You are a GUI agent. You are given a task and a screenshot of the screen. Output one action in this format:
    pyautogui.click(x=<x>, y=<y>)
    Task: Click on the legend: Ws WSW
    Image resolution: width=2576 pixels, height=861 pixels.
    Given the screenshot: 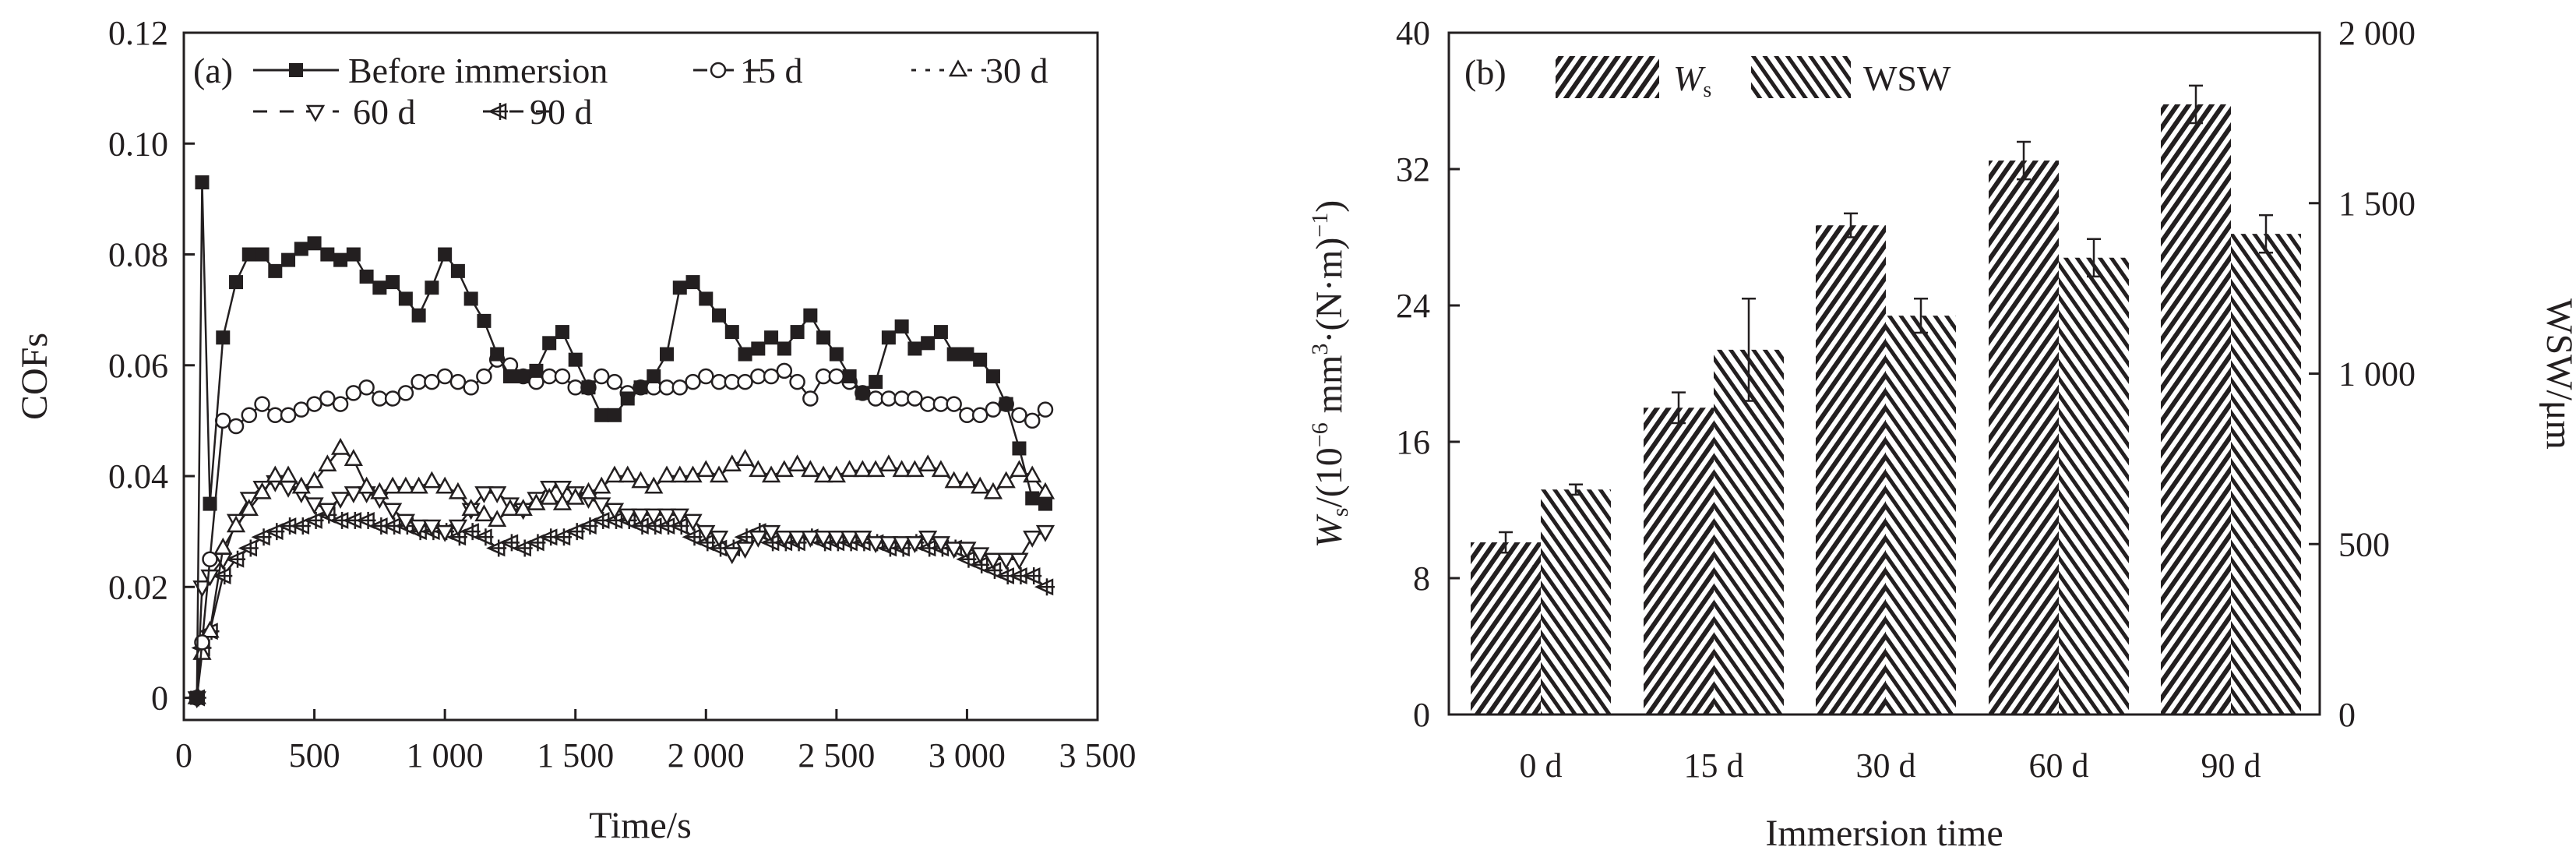 What is the action you would take?
    pyautogui.click(x=1754, y=79)
    